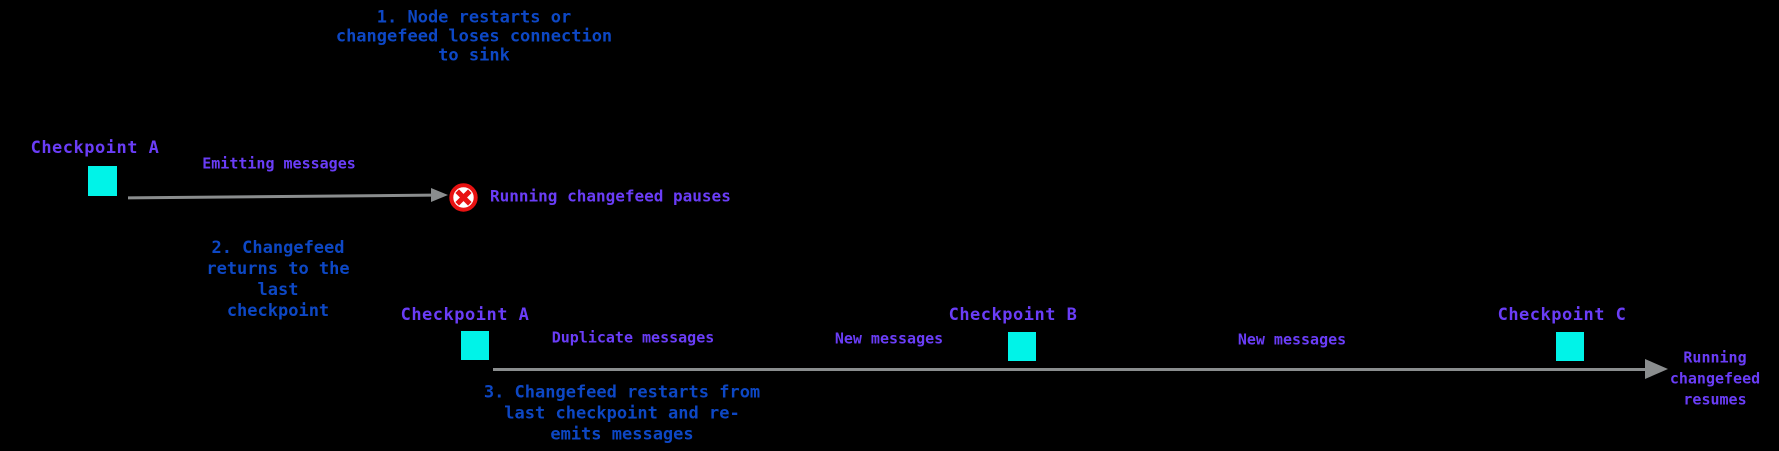 The image size is (1779, 451). What do you see at coordinates (1562, 314) in the screenshot?
I see `checkpoint-c-label: Checkpoint C` at bounding box center [1562, 314].